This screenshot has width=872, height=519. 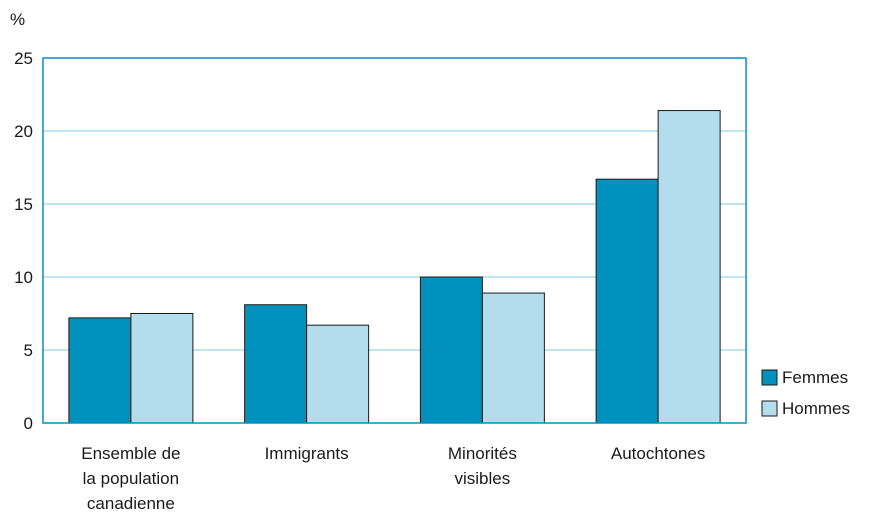 I want to click on legend-swatch-hommes, so click(x=769, y=408).